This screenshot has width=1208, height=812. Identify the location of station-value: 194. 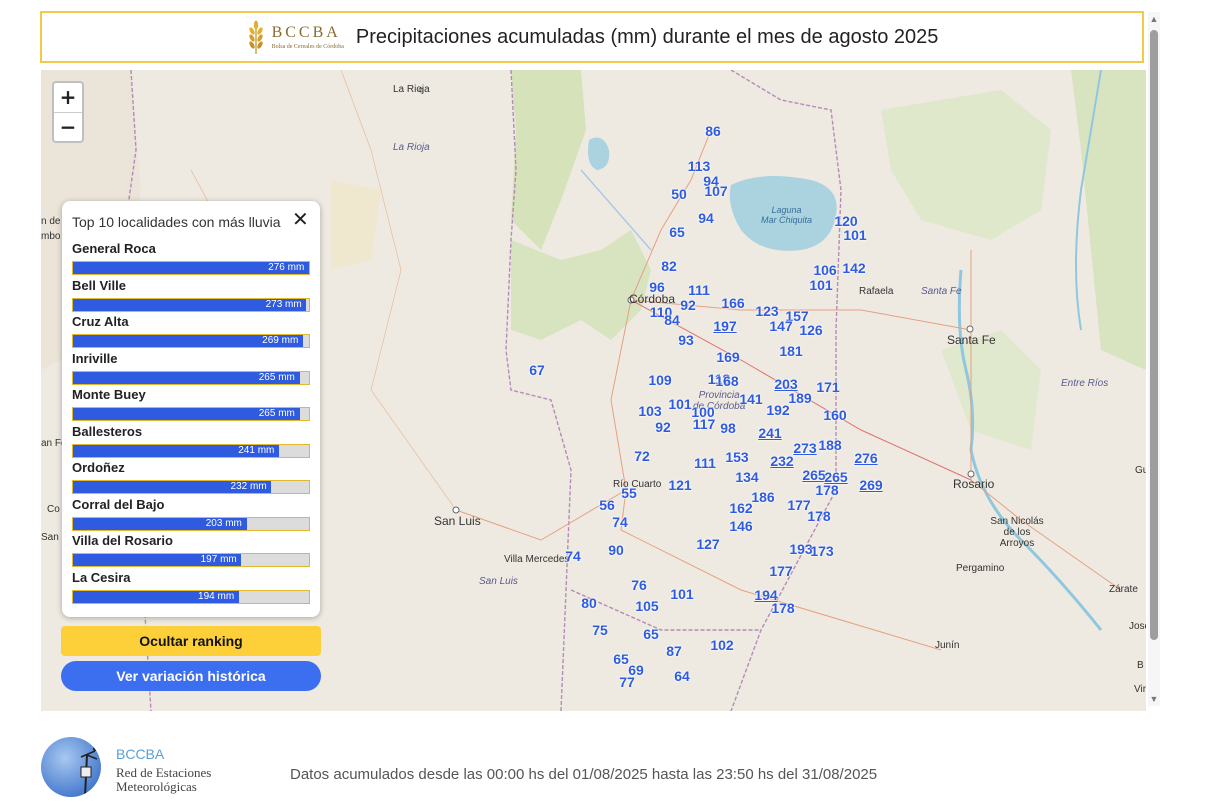
(766, 595).